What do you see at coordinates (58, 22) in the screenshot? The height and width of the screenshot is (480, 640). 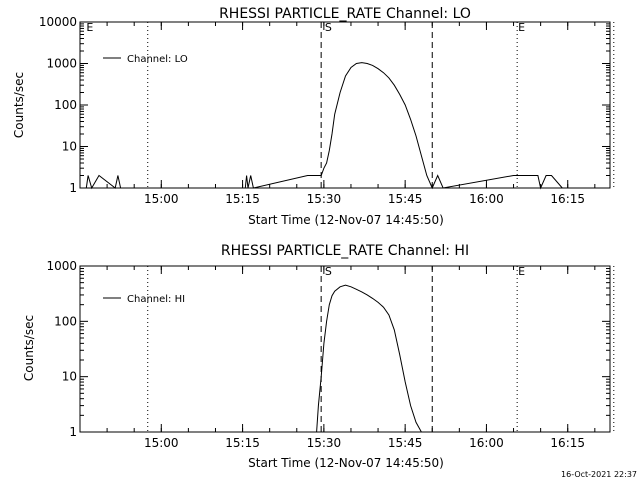 I see `panel1-ytick-label: 10000` at bounding box center [58, 22].